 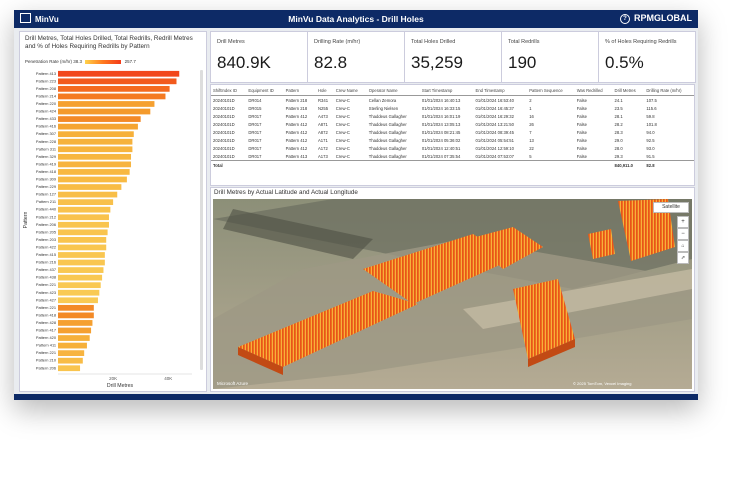 I want to click on column-header: Crew Name, so click(x=350, y=90).